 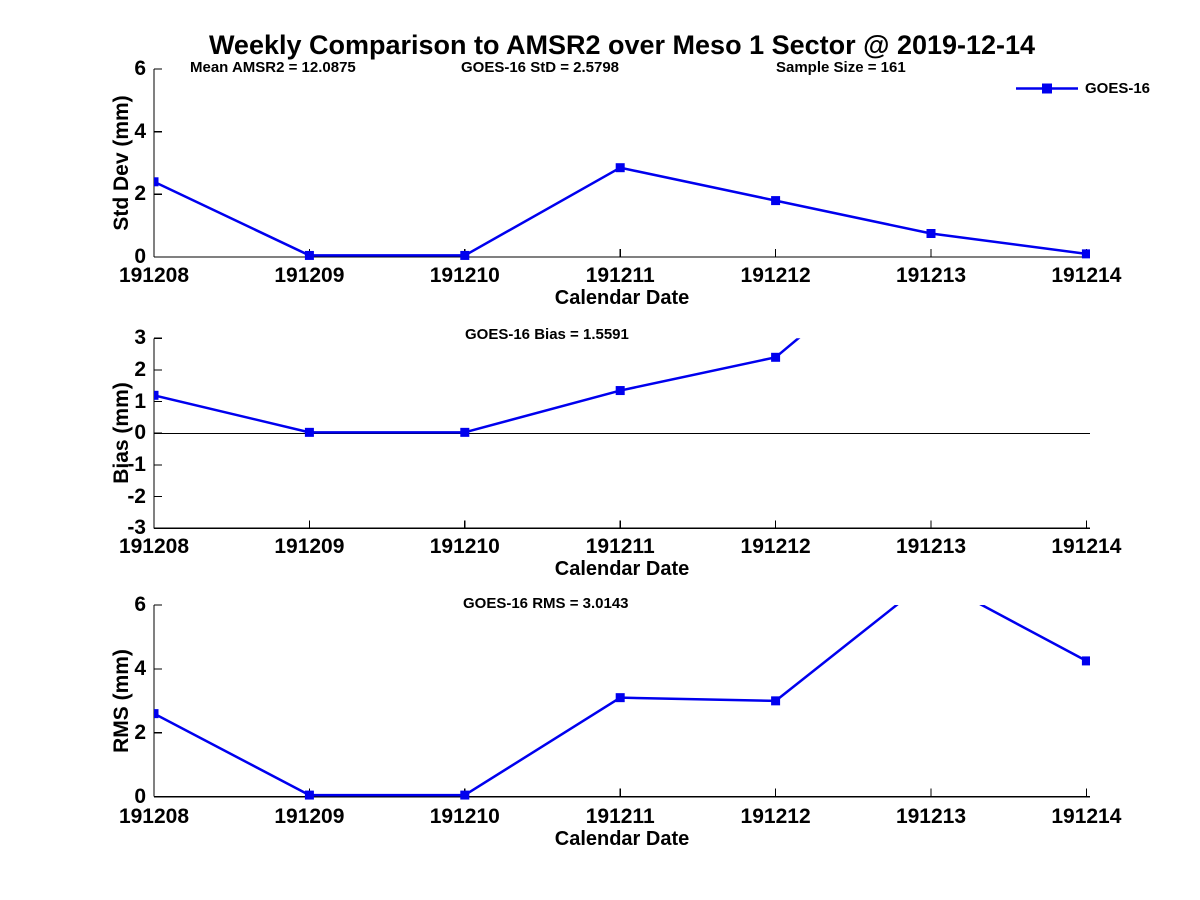 What do you see at coordinates (546, 603) in the screenshot?
I see `annotation-goes16-rms: GOES-16 RMS = 3.0143` at bounding box center [546, 603].